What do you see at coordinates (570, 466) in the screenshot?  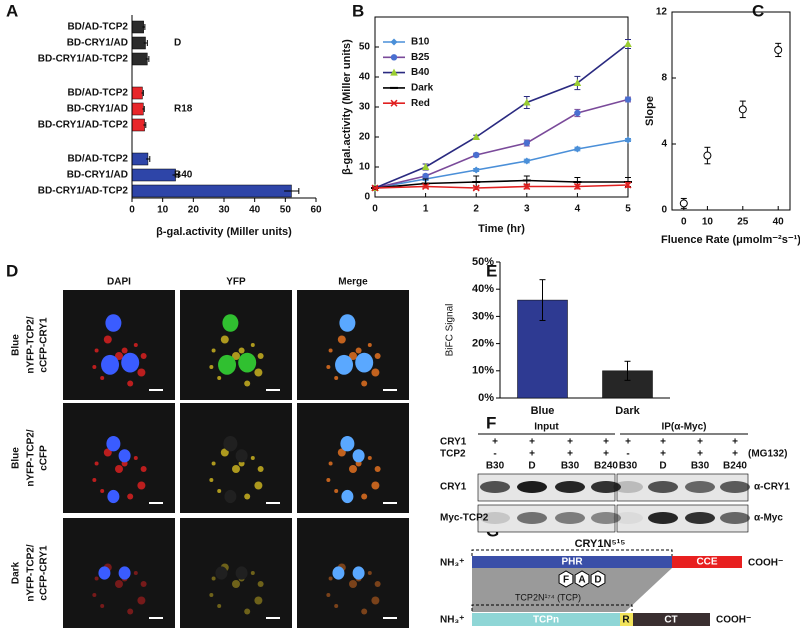 I see `treatment-label: B30` at bounding box center [570, 466].